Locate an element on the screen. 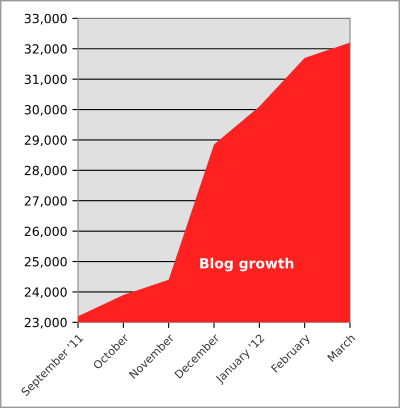  y-tick-label: 30,000 is located at coordinates (45, 110).